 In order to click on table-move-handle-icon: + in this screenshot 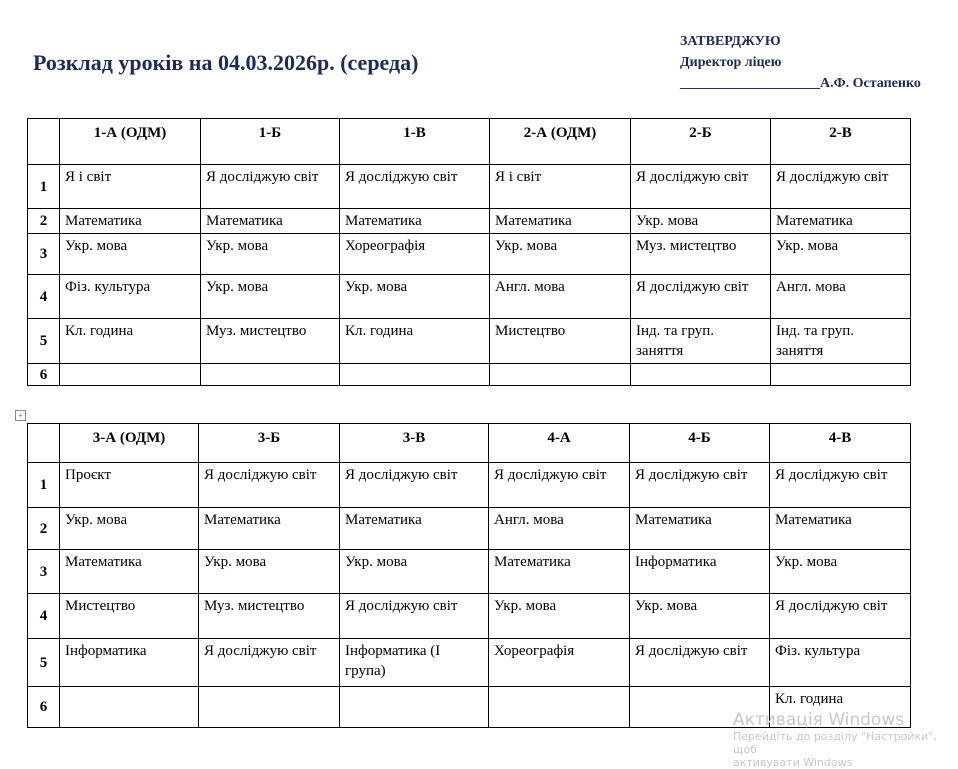, I will do `click(20, 415)`.